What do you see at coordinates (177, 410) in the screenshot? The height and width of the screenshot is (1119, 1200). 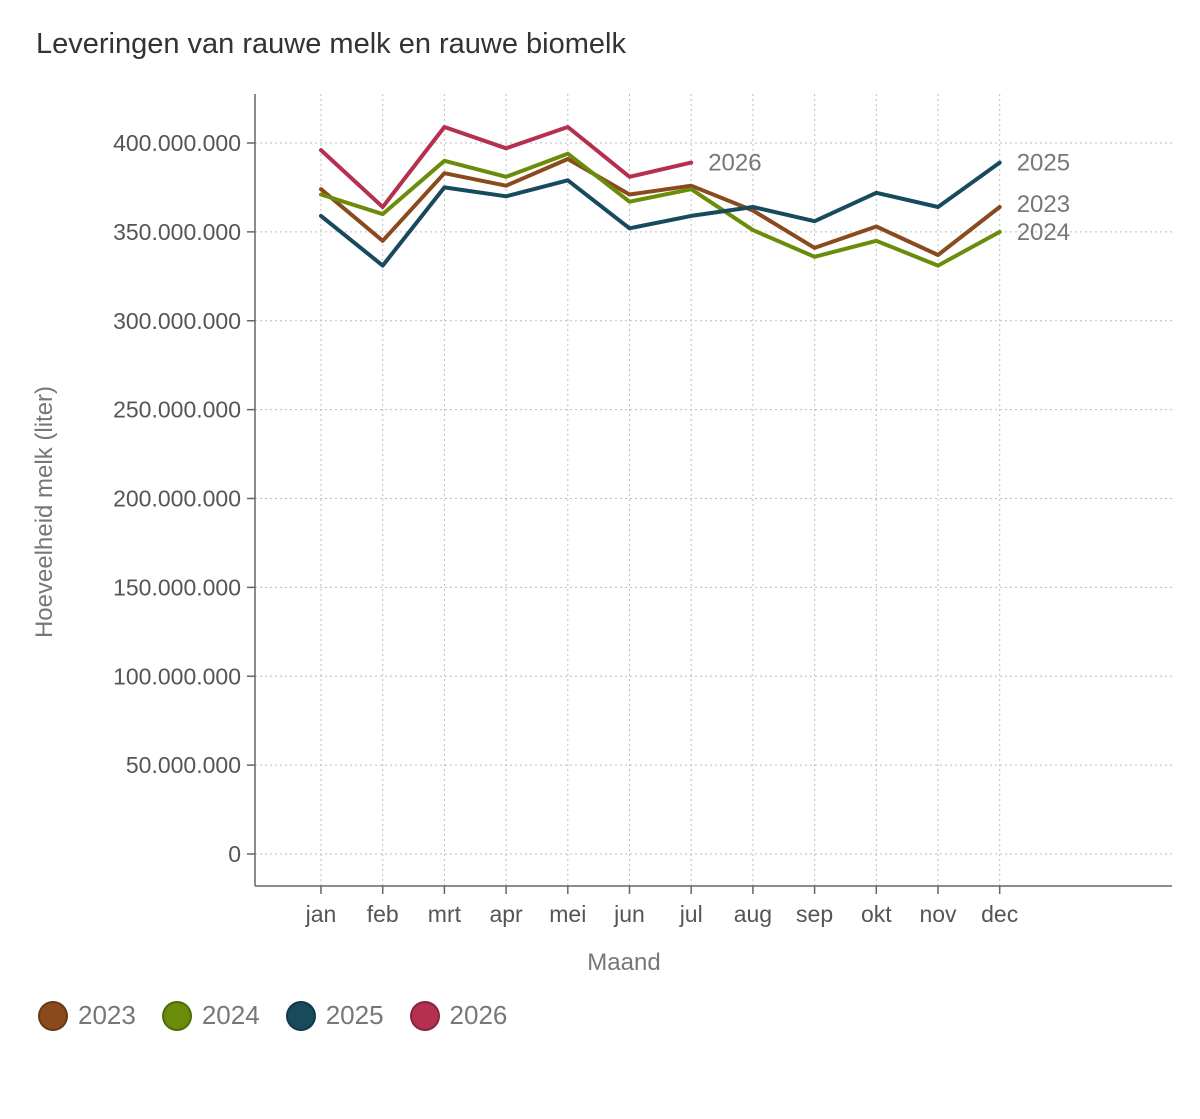 I see `y-tick-label: 250.000.000` at bounding box center [177, 410].